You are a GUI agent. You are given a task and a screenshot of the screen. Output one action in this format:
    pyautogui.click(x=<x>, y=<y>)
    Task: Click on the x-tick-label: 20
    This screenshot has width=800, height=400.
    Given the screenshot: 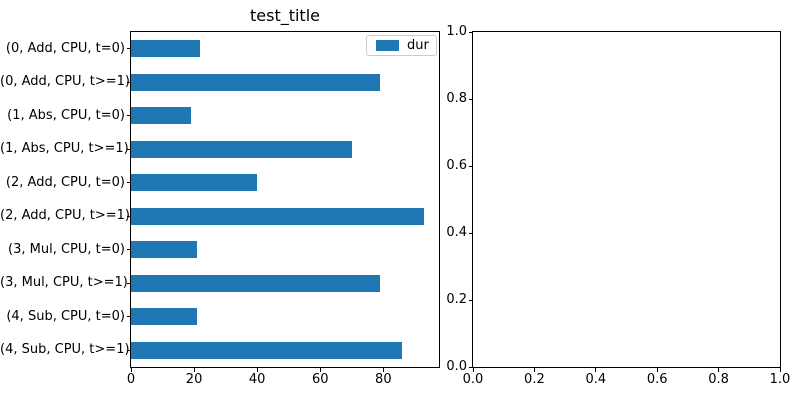 What is the action you would take?
    pyautogui.click(x=194, y=379)
    